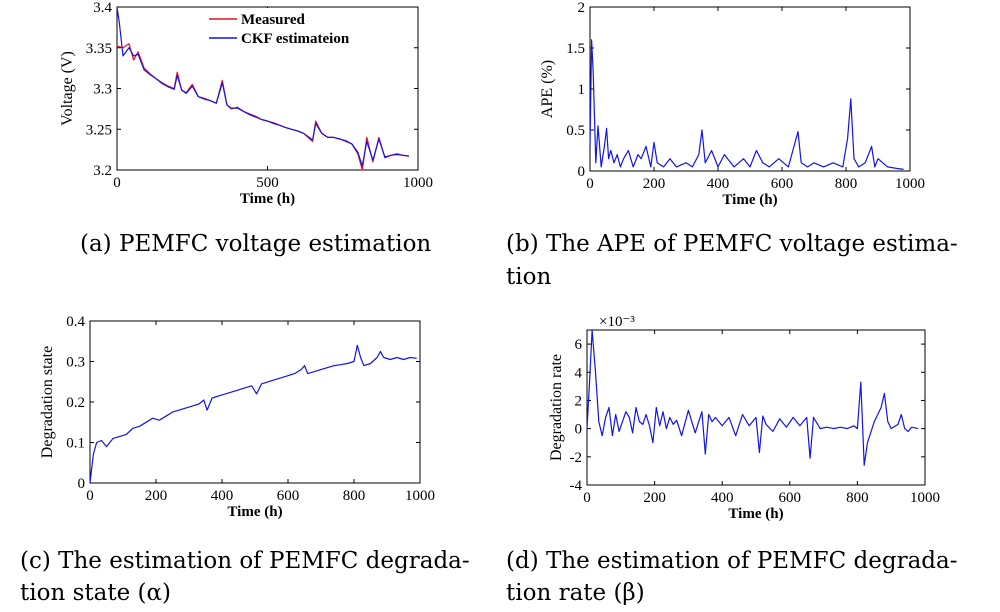  What do you see at coordinates (99, 49) in the screenshot?
I see `y-tick-label: 3.35` at bounding box center [99, 49].